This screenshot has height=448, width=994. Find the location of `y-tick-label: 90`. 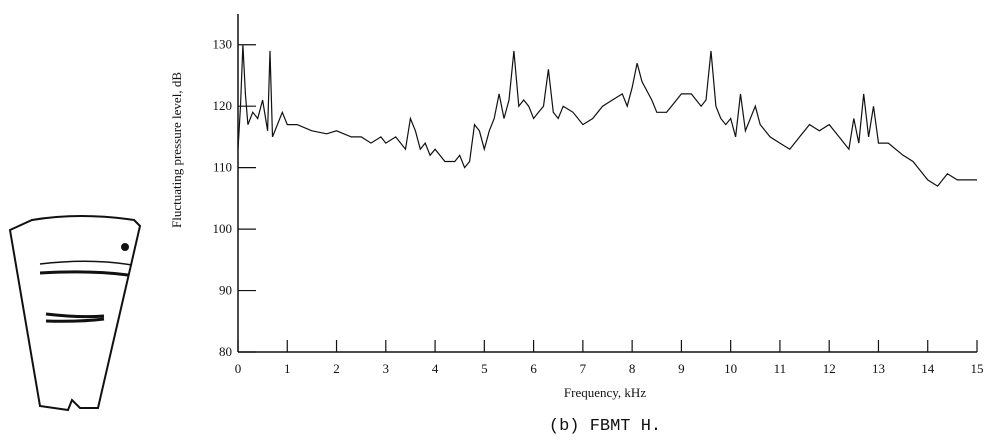

y-tick-label: 90 is located at coordinates (225, 290).